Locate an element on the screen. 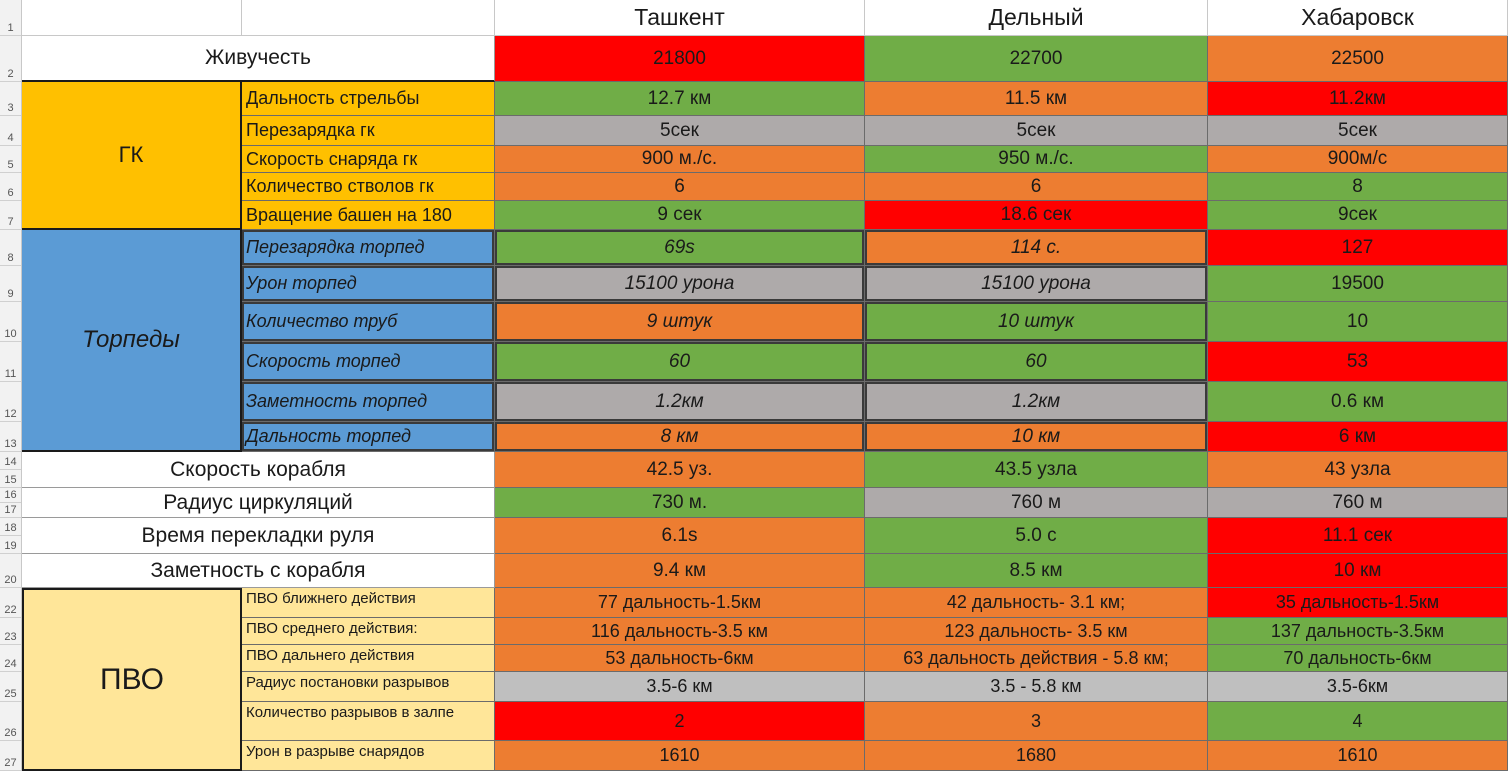  value-cell: 9.4 км is located at coordinates (680, 571).